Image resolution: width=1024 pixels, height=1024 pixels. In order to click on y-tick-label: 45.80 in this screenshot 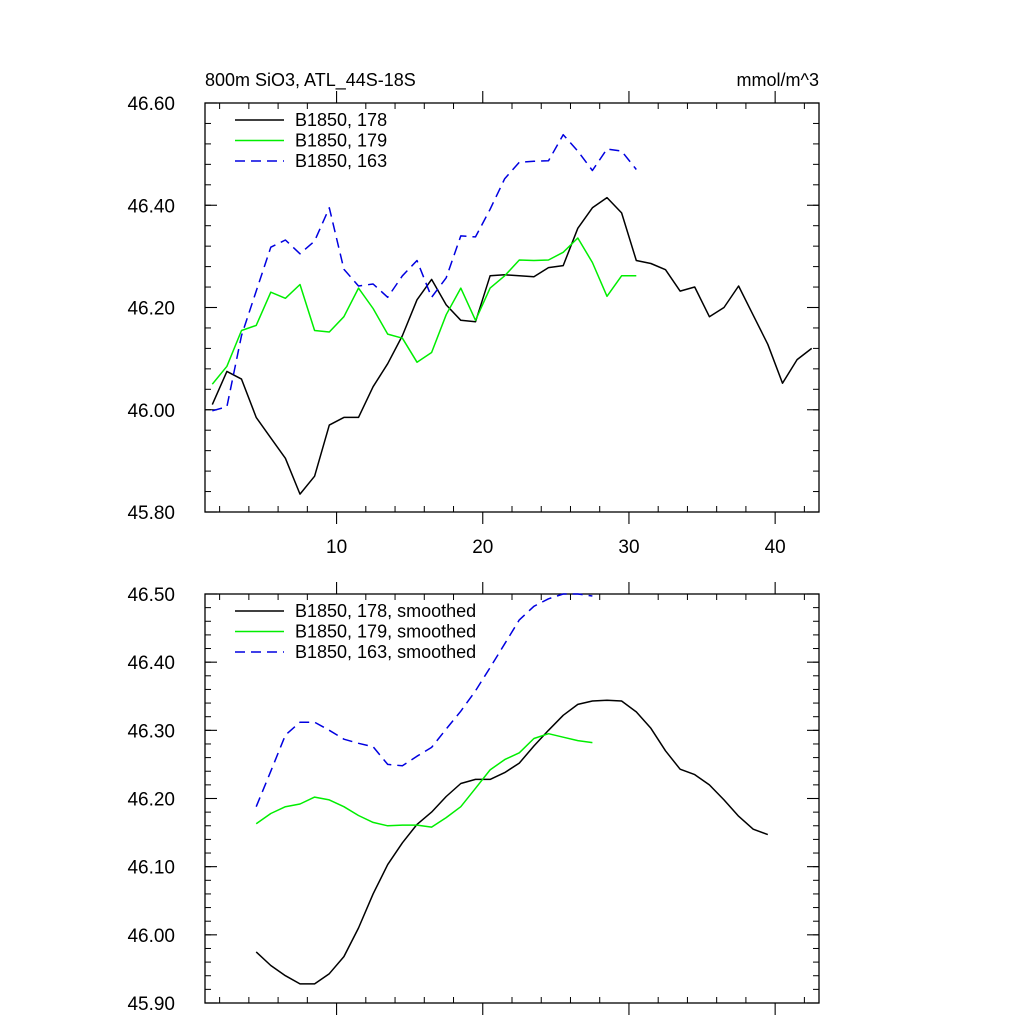, I will do `click(151, 513)`.